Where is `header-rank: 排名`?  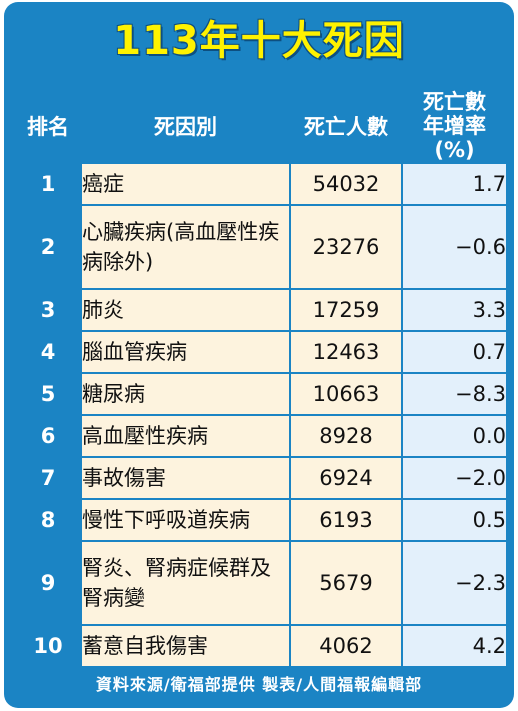
header-rank: 排名 is located at coordinates (48, 126).